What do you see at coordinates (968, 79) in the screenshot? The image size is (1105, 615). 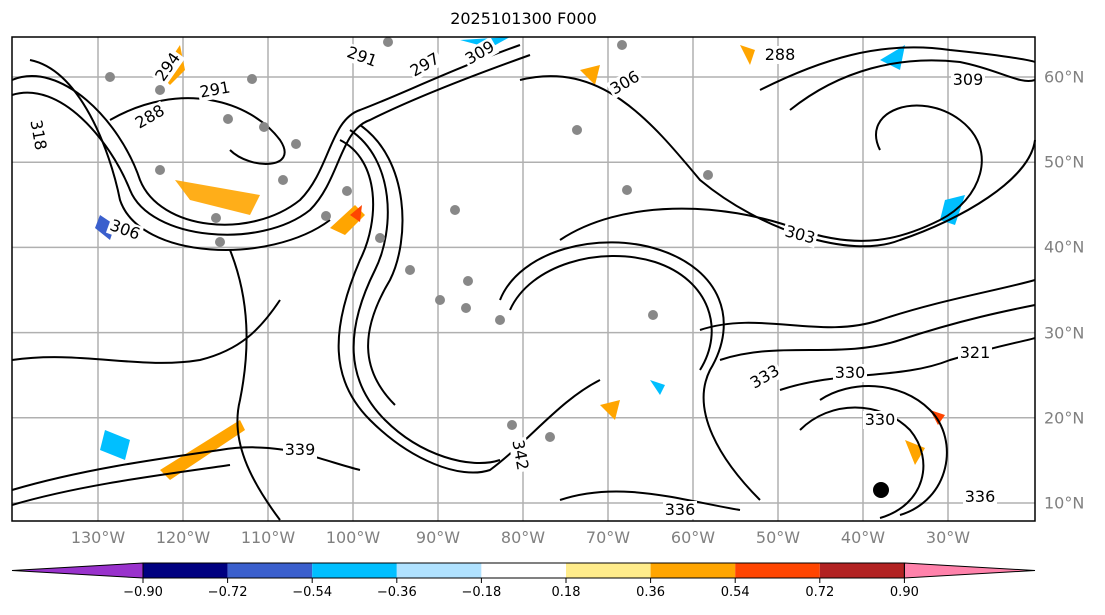 I see `contour-label: 309` at bounding box center [968, 79].